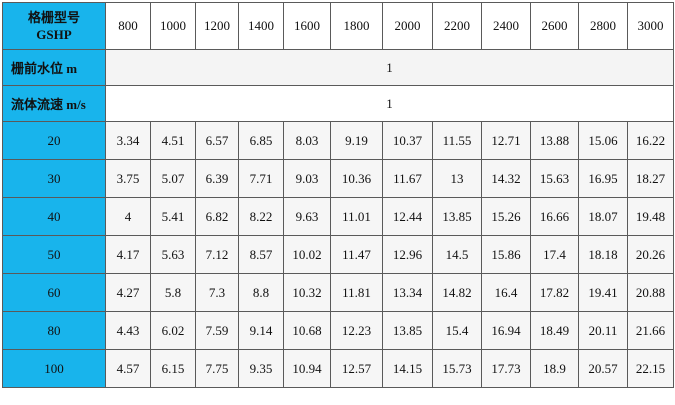 The height and width of the screenshot is (405, 675). I want to click on data-cell: 10.02, so click(307, 254).